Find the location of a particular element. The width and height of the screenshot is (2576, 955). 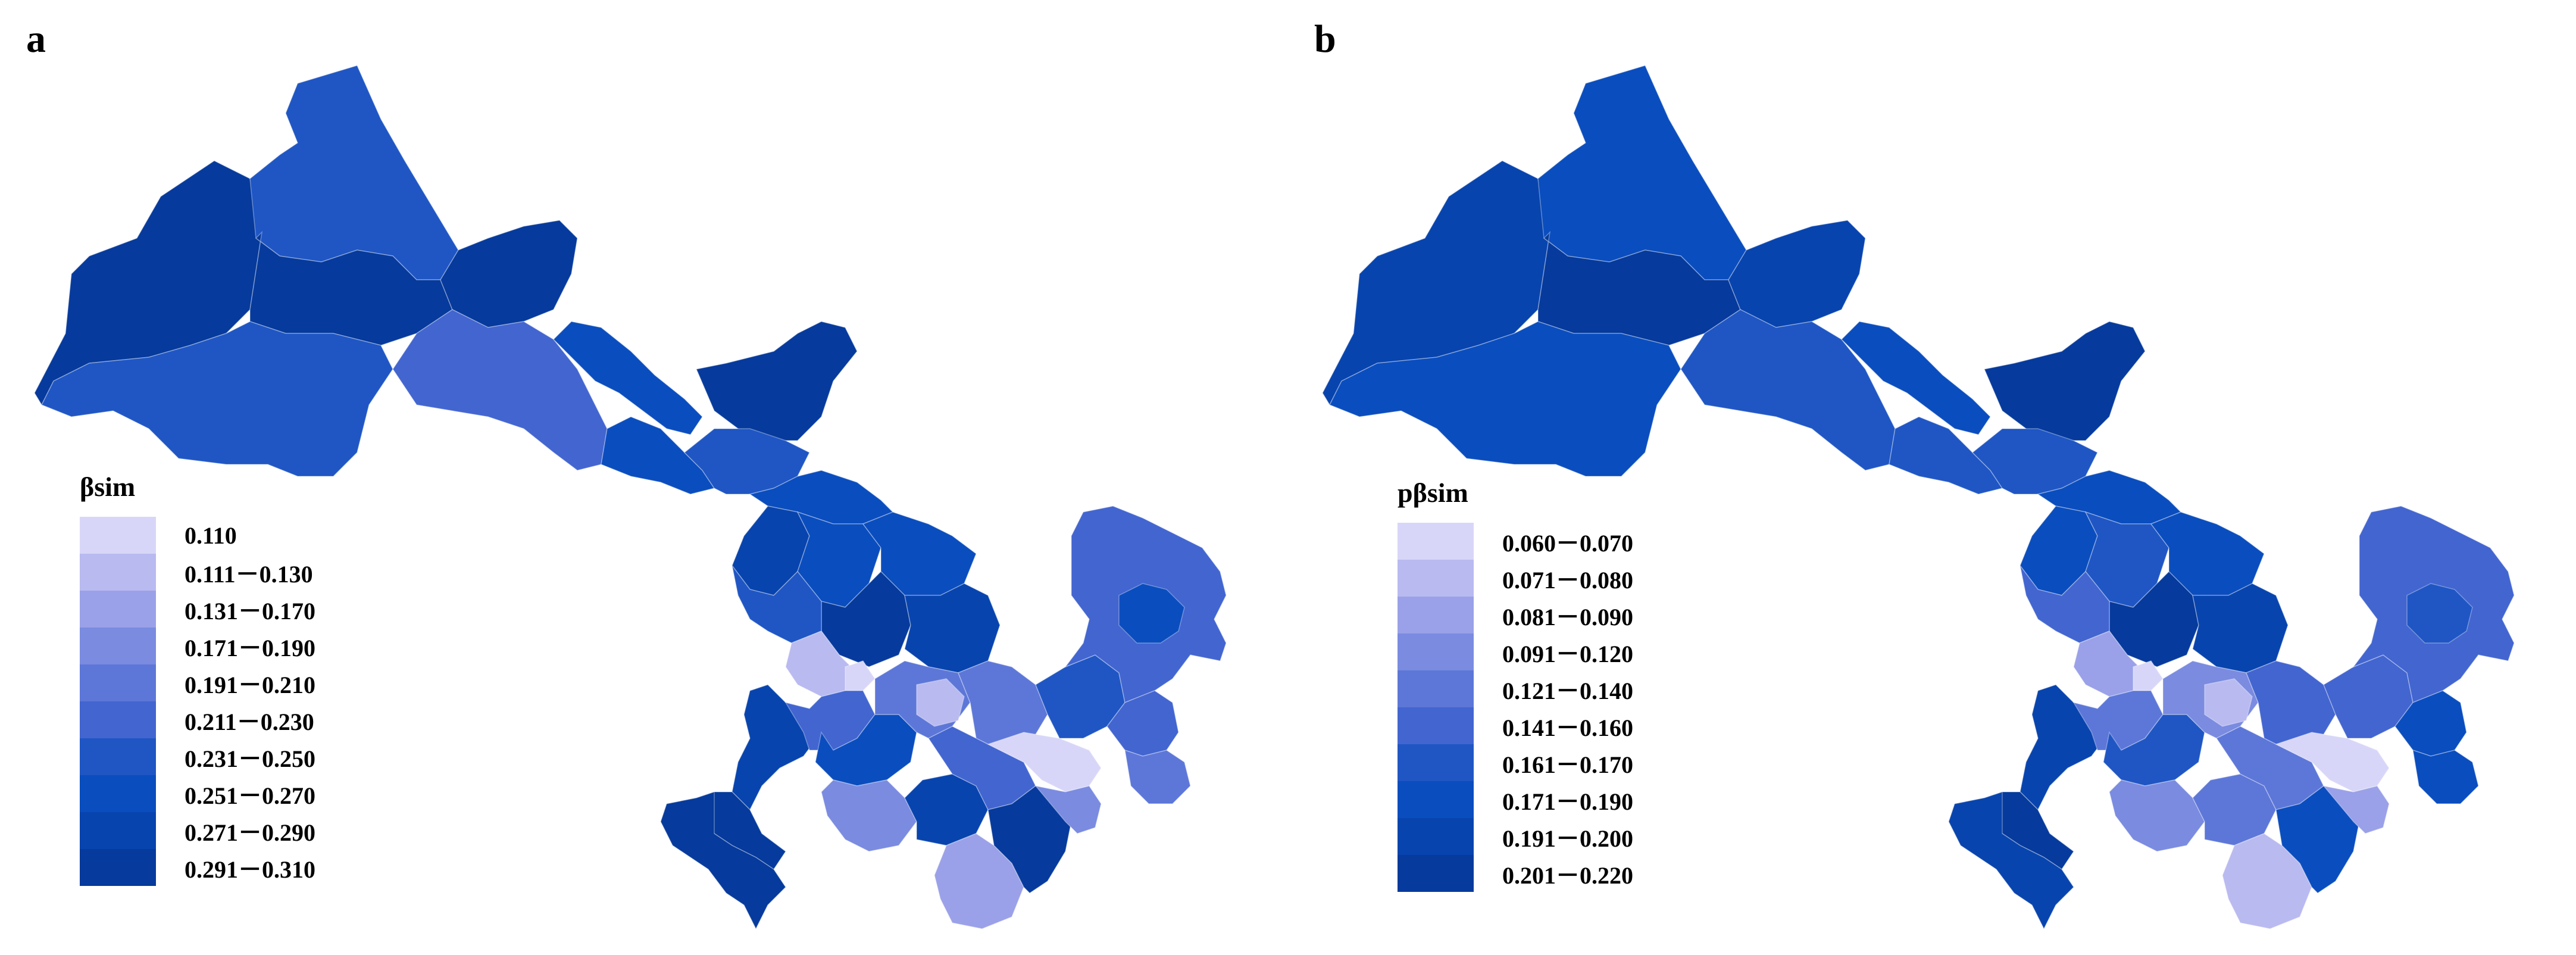

legend-item: 0.191－0.200 is located at coordinates (1515, 837).